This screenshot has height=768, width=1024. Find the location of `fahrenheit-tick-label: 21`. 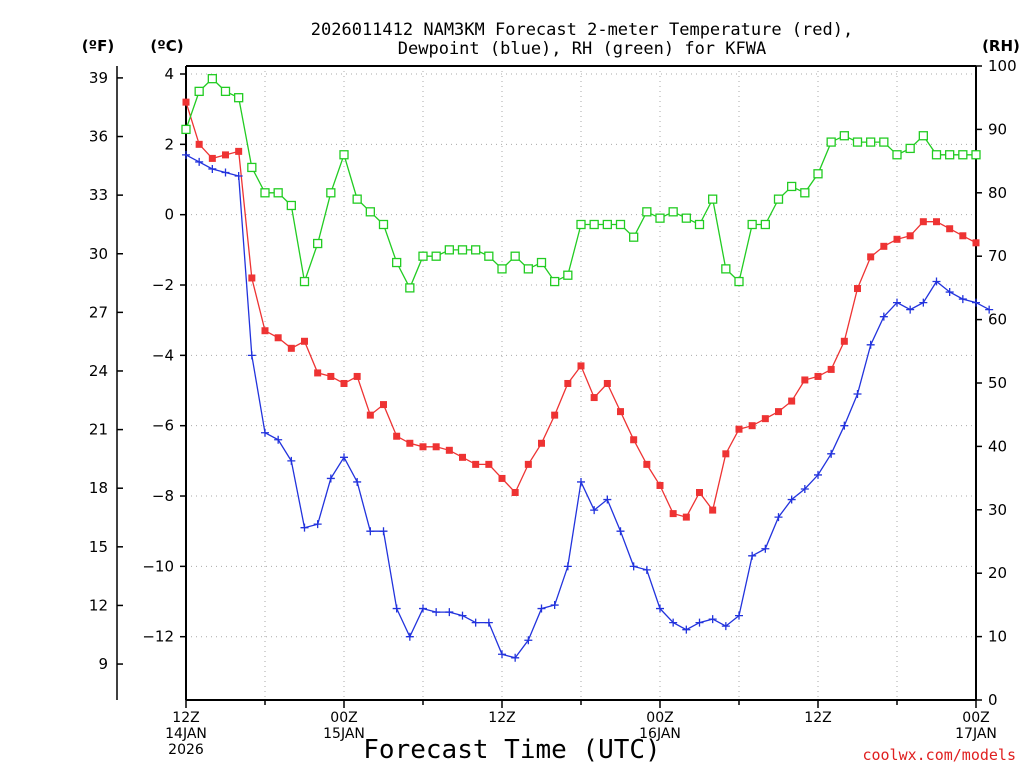

fahrenheit-tick-label: 21 is located at coordinates (98, 430).